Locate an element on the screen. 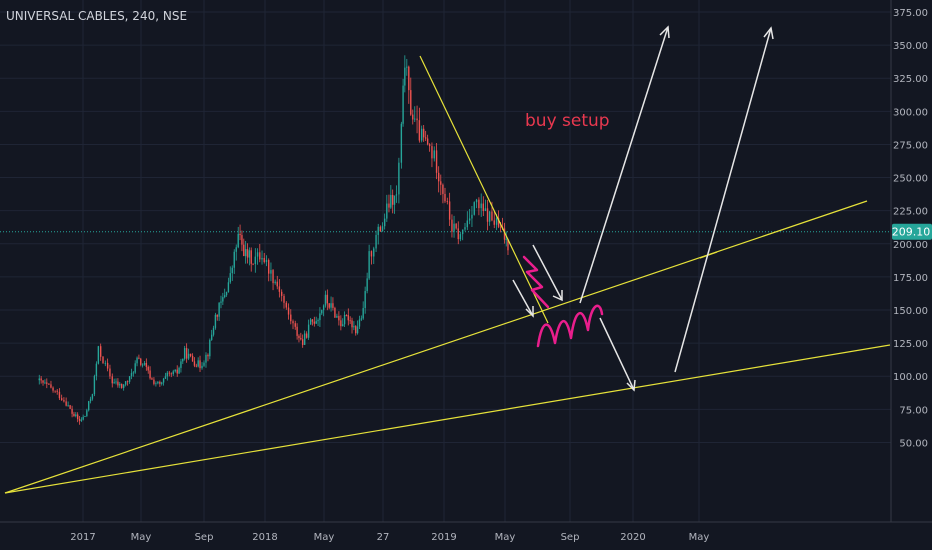  time-tick-label: 2020 is located at coordinates (632, 537).